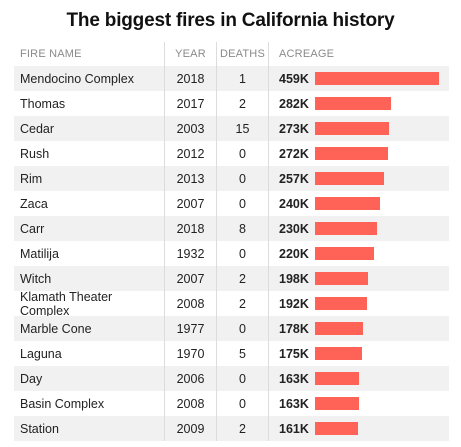 Image resolution: width=461 pixels, height=447 pixels. I want to click on deaths-cell: 8, so click(242, 228).